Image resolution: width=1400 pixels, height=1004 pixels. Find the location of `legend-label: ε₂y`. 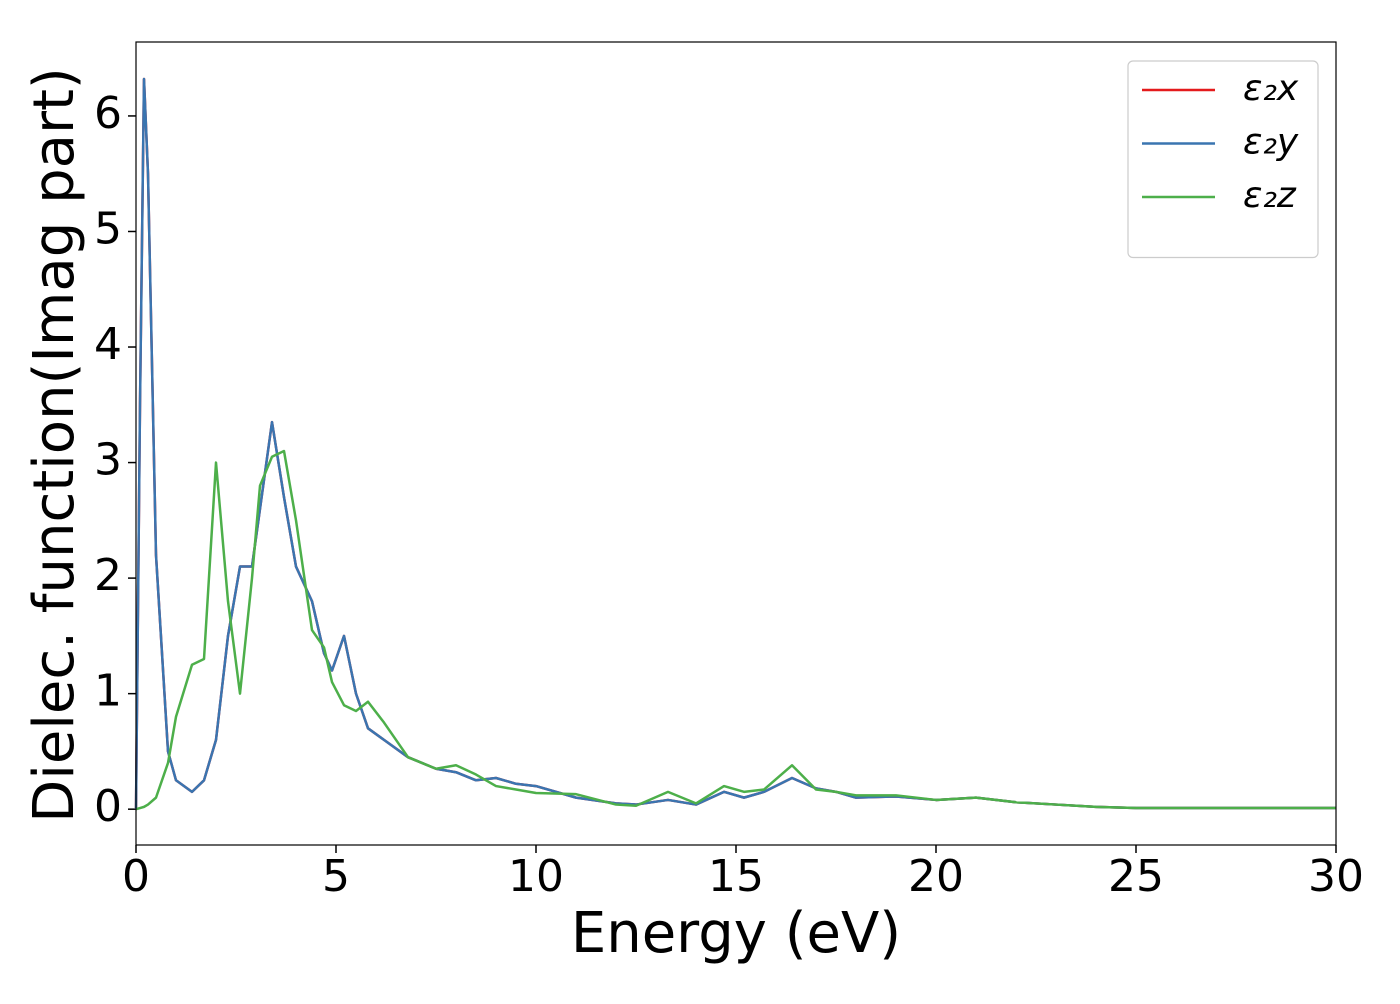

legend-label: ε₂y is located at coordinates (1271, 142).